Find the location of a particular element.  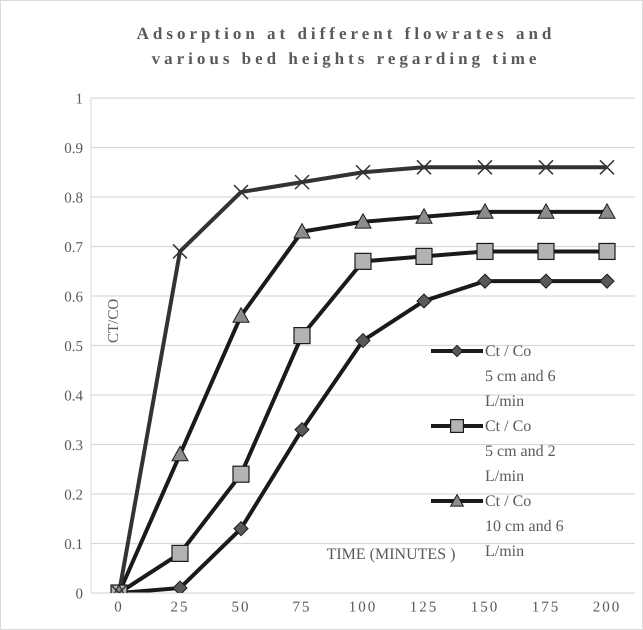

y-tick-label: 0.7 is located at coordinates (74, 248).